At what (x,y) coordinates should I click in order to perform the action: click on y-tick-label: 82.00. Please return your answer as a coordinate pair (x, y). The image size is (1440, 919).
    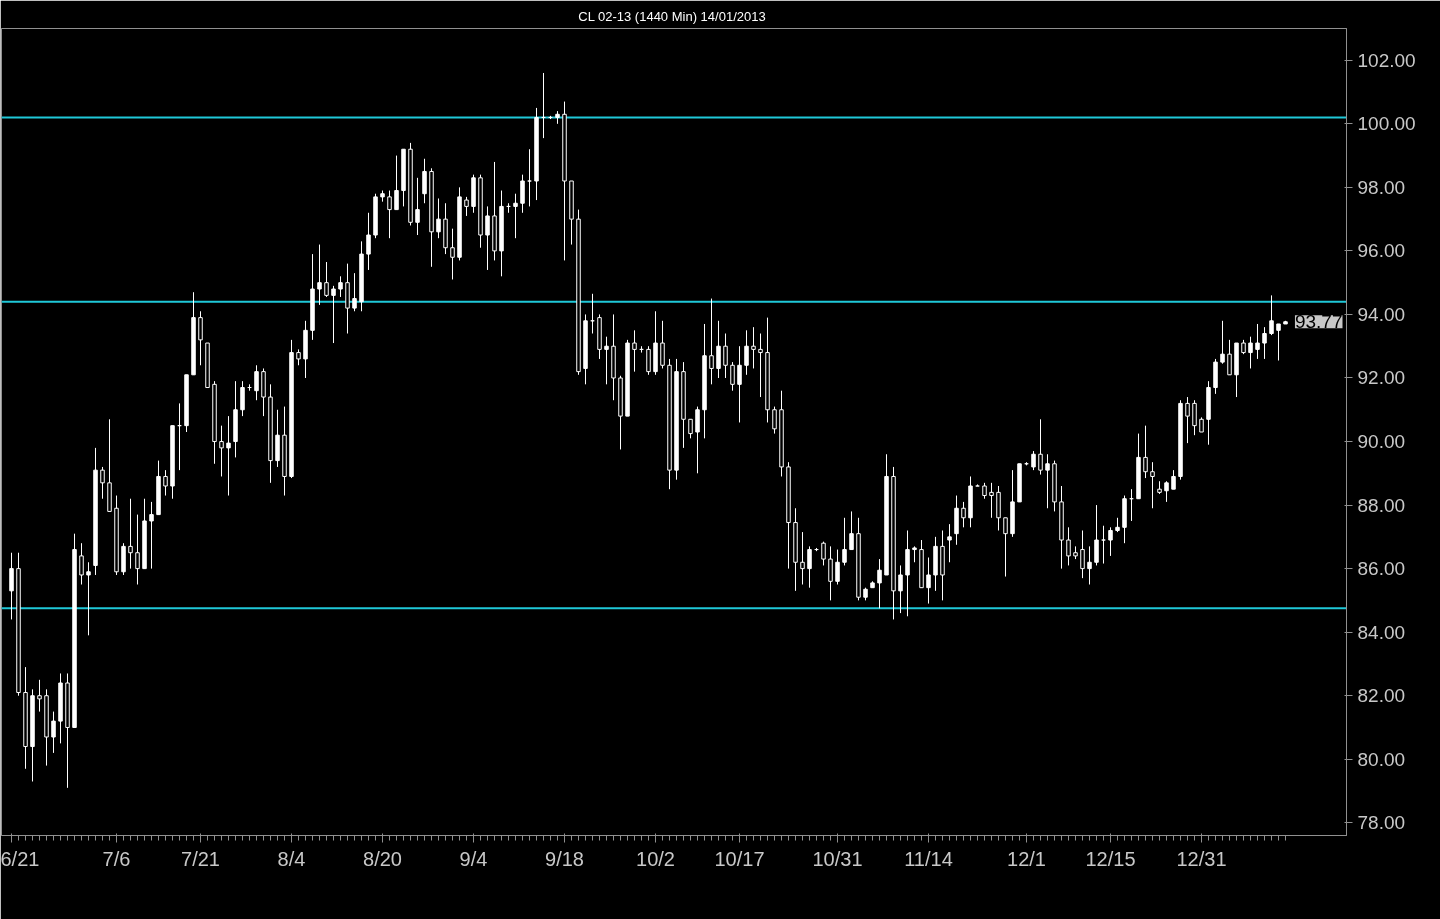
    Looking at the image, I should click on (1381, 696).